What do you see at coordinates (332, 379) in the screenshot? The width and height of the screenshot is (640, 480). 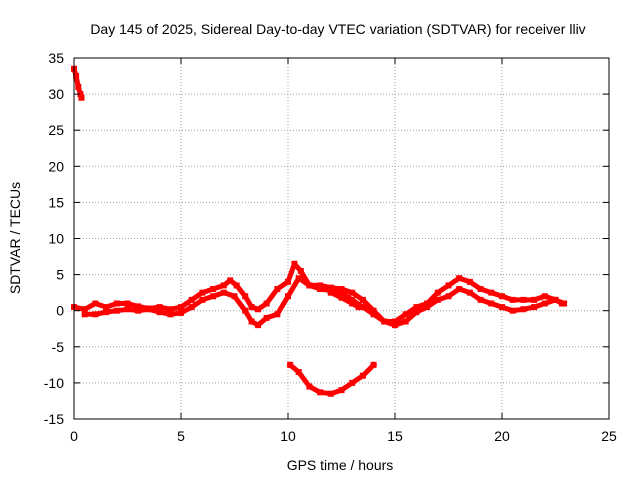 I see `series-line-arc-low` at bounding box center [332, 379].